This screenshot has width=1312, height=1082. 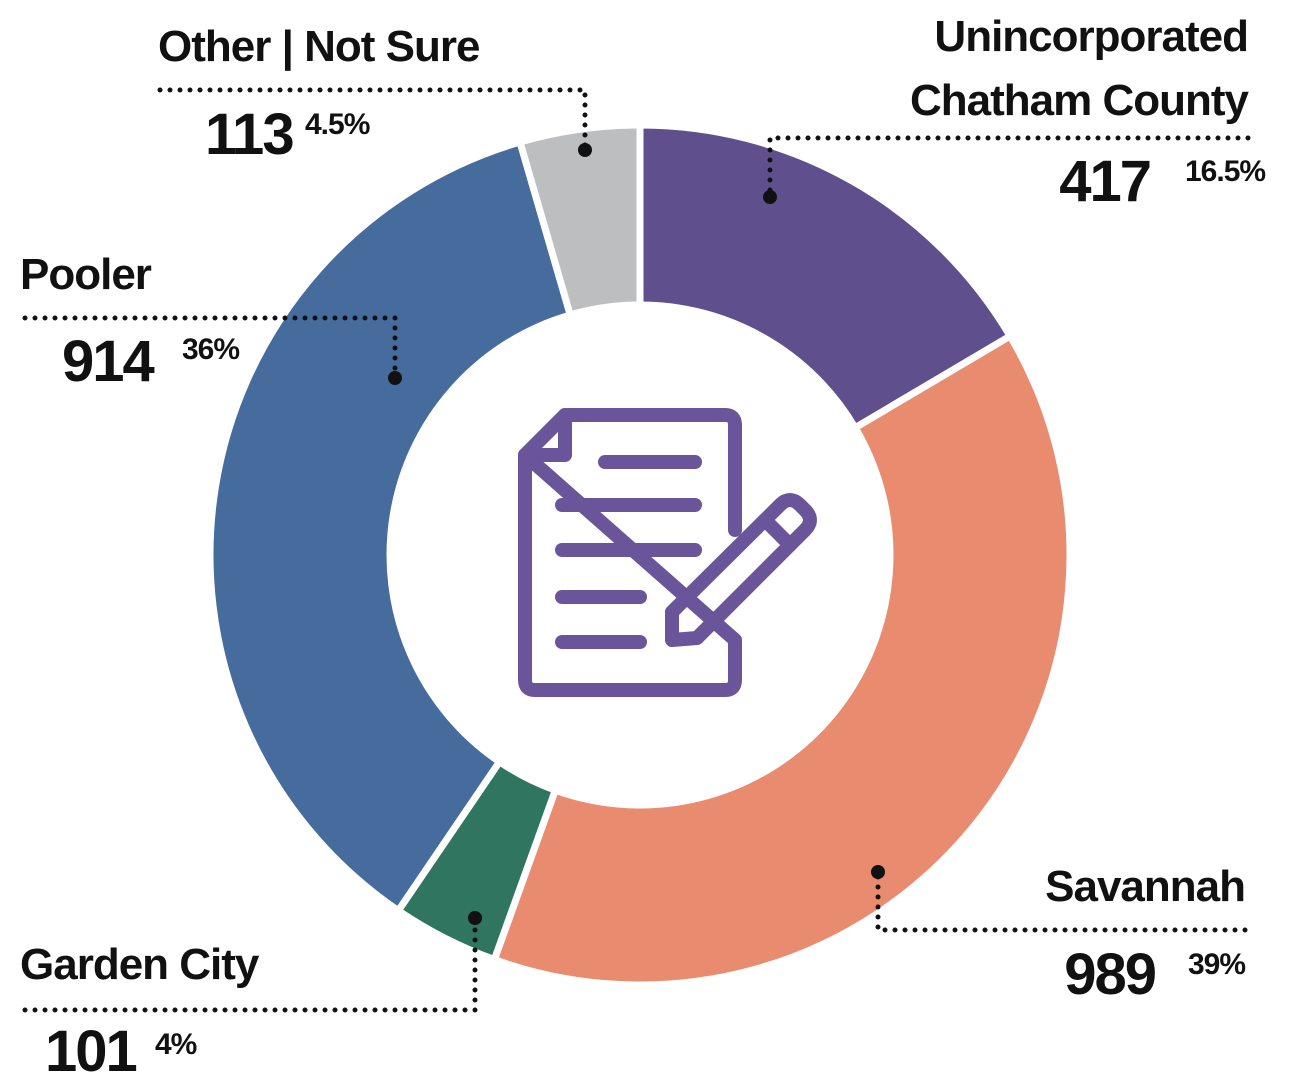 I want to click on percent-label: 4.5%, so click(x=337, y=124).